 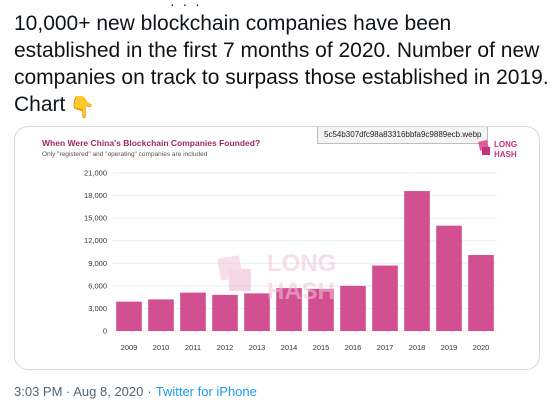 I want to click on x-tick-label: 2012, so click(x=225, y=347).